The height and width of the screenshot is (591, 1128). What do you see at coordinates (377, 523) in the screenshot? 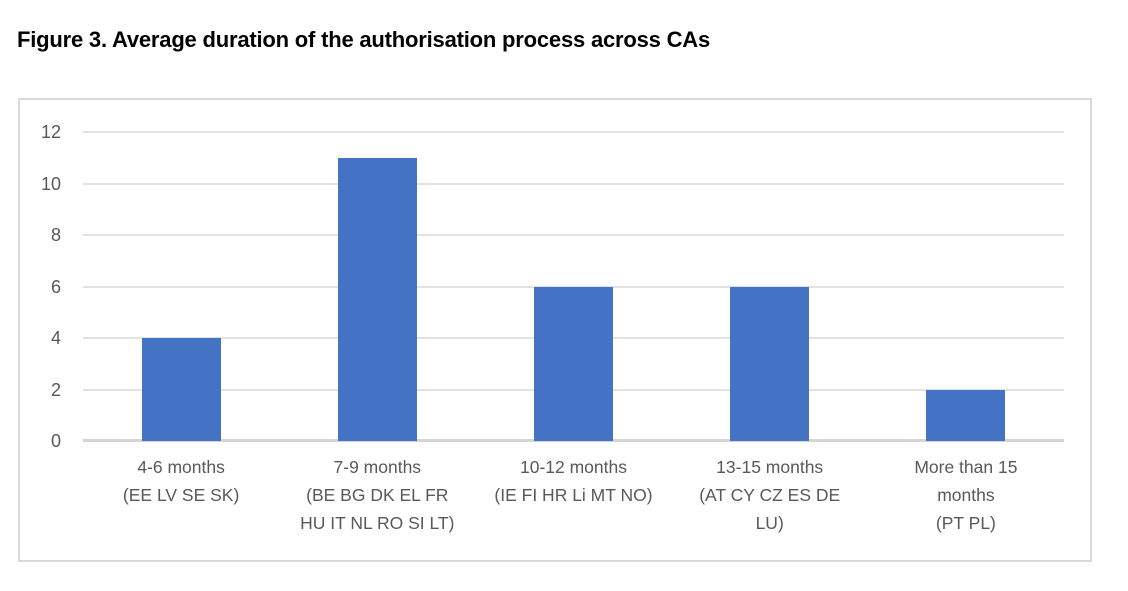
I see `x-category-label-line: HU IT NL RO SI LT)` at bounding box center [377, 523].